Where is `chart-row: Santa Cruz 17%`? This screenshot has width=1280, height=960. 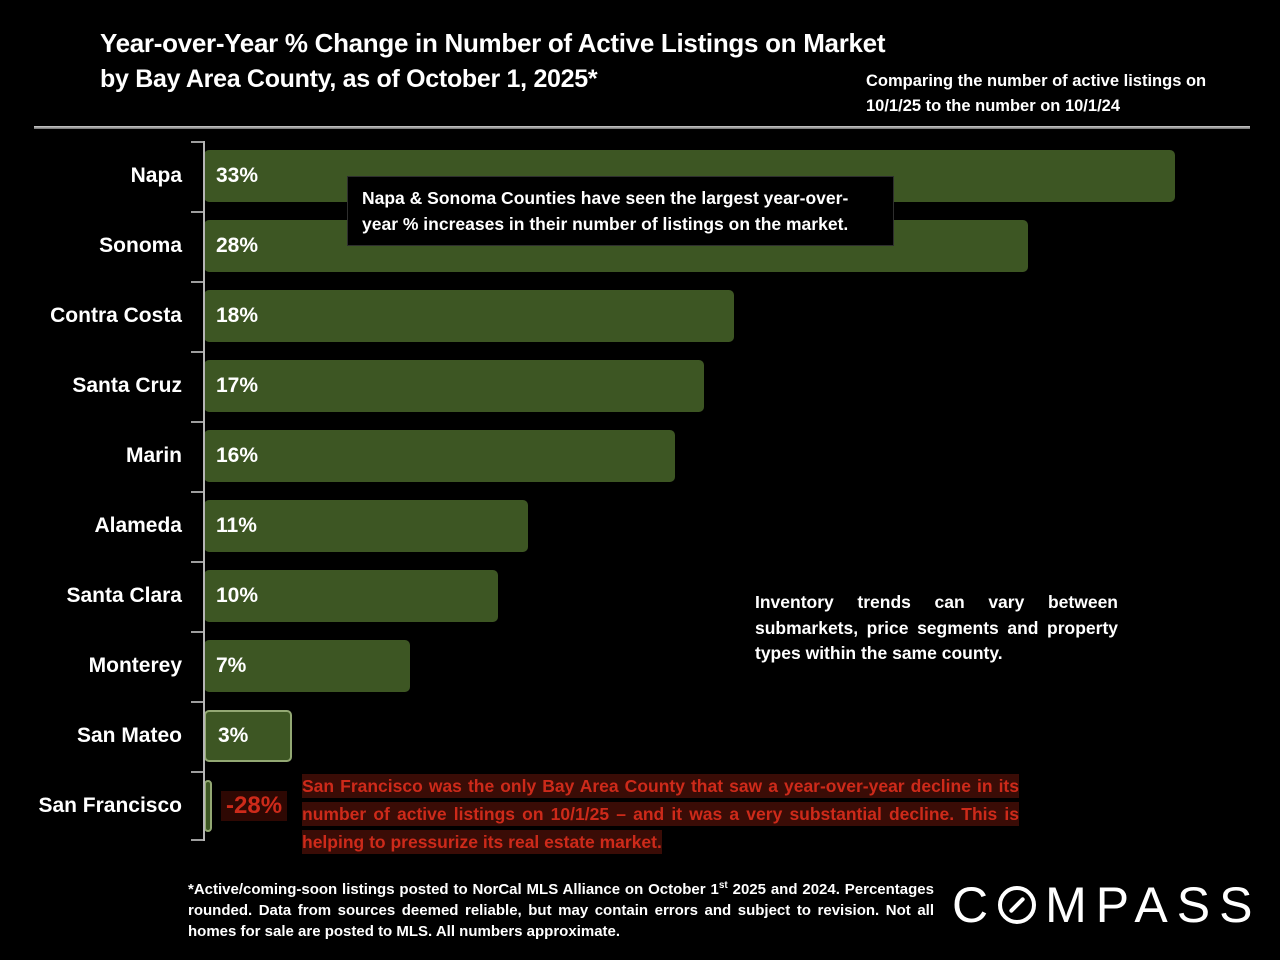 chart-row: Santa Cruz 17% is located at coordinates (640, 386).